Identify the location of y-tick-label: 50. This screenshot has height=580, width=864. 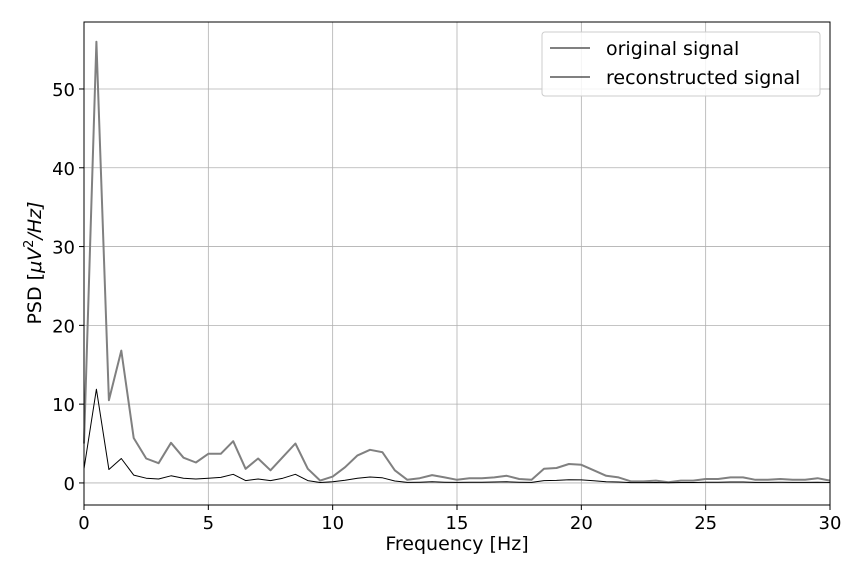
(63, 90).